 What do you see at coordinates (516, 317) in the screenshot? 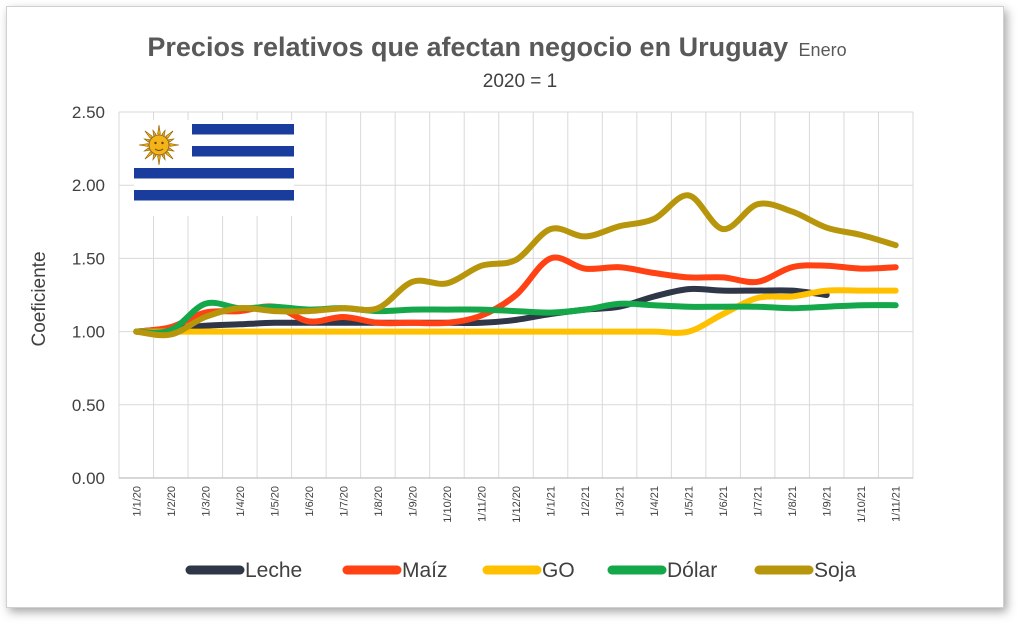
I see `series-line-dolar` at bounding box center [516, 317].